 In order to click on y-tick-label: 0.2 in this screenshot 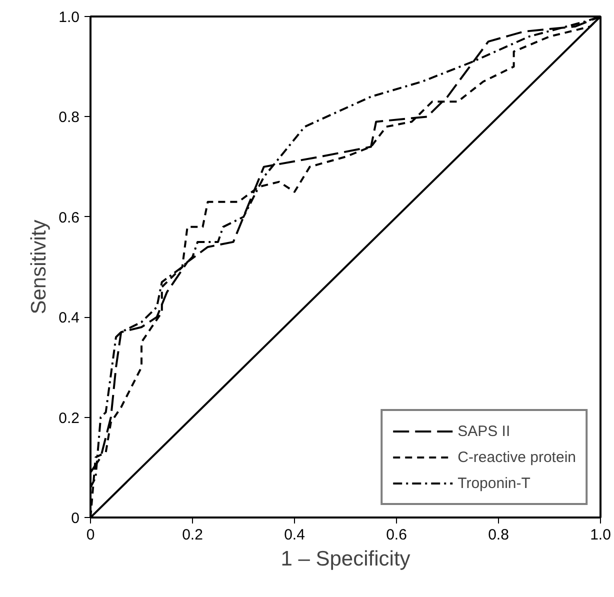, I will do `click(69, 418)`.